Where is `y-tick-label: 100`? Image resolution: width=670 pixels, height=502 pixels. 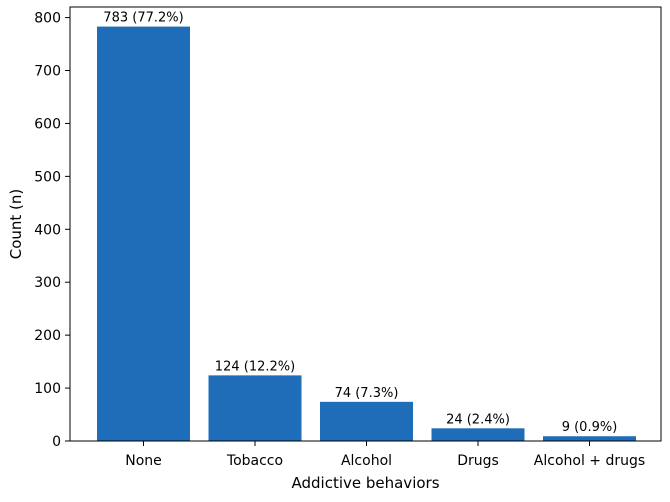 y-tick-label: 100 is located at coordinates (47, 389).